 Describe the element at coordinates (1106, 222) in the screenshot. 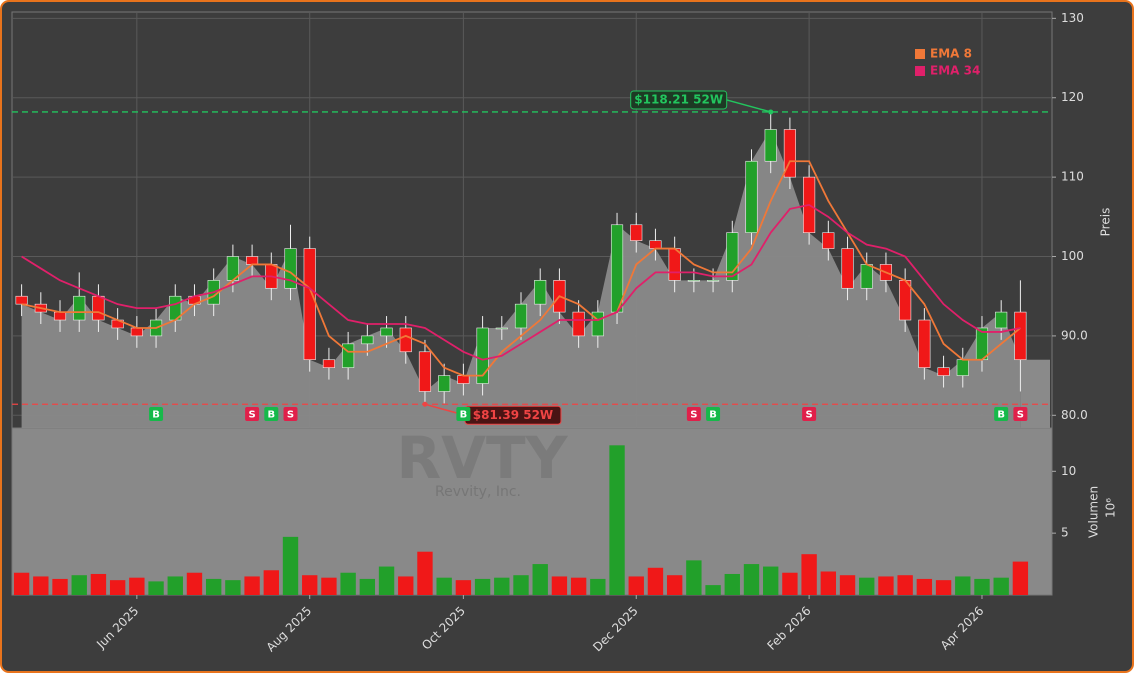

I see `y-axis-label: Preis` at that location.